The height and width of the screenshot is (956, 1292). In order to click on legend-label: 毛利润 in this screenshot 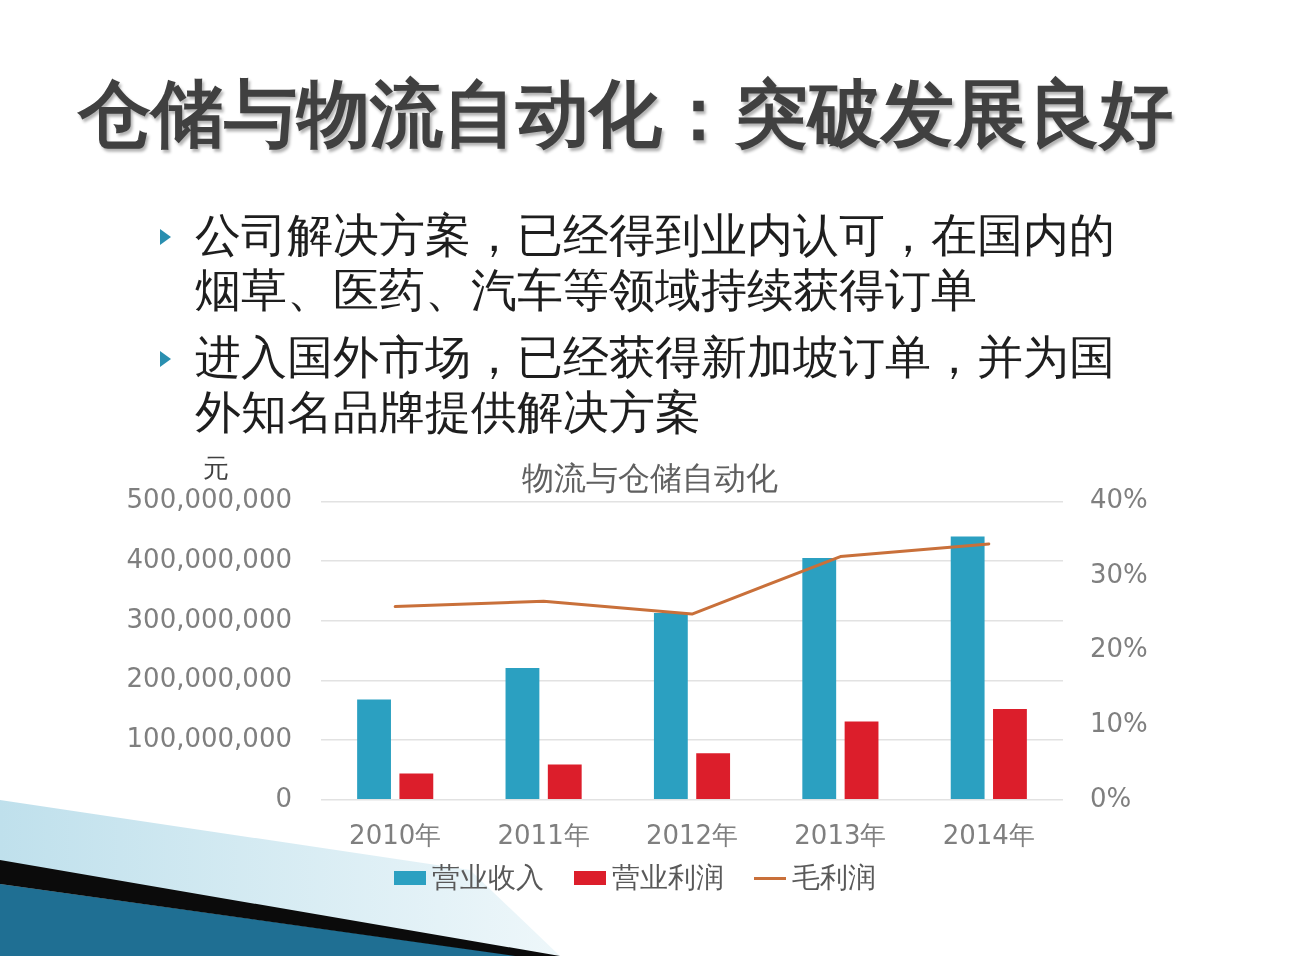, I will do `click(834, 878)`.